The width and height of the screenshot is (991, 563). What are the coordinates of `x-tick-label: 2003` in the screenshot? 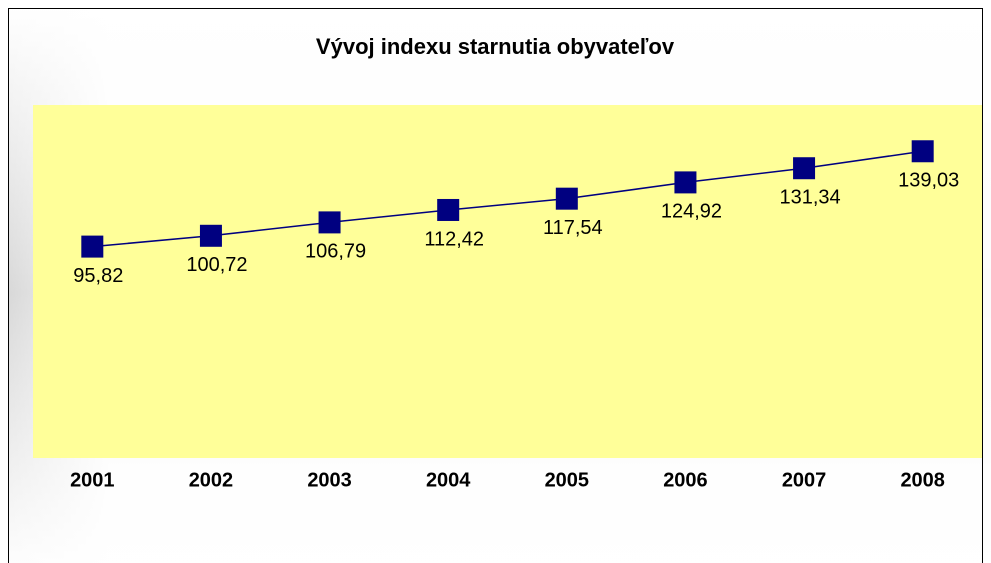 It's located at (329, 480).